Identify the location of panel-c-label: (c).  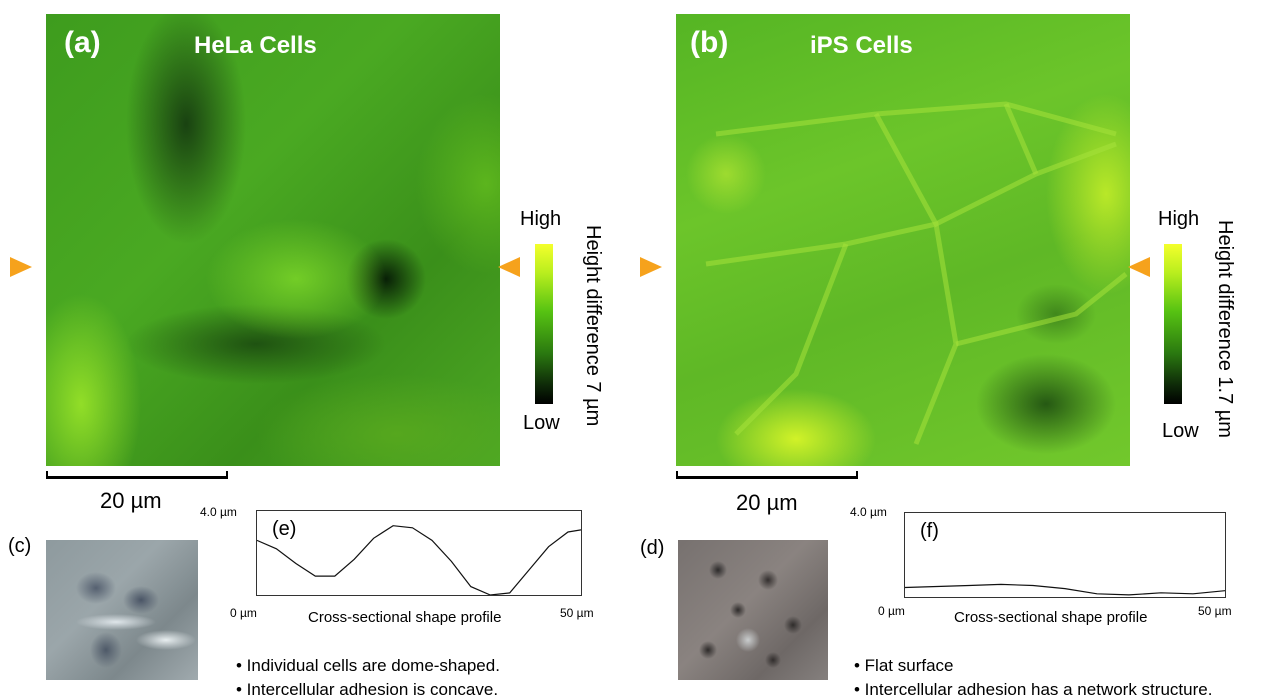
(20, 546).